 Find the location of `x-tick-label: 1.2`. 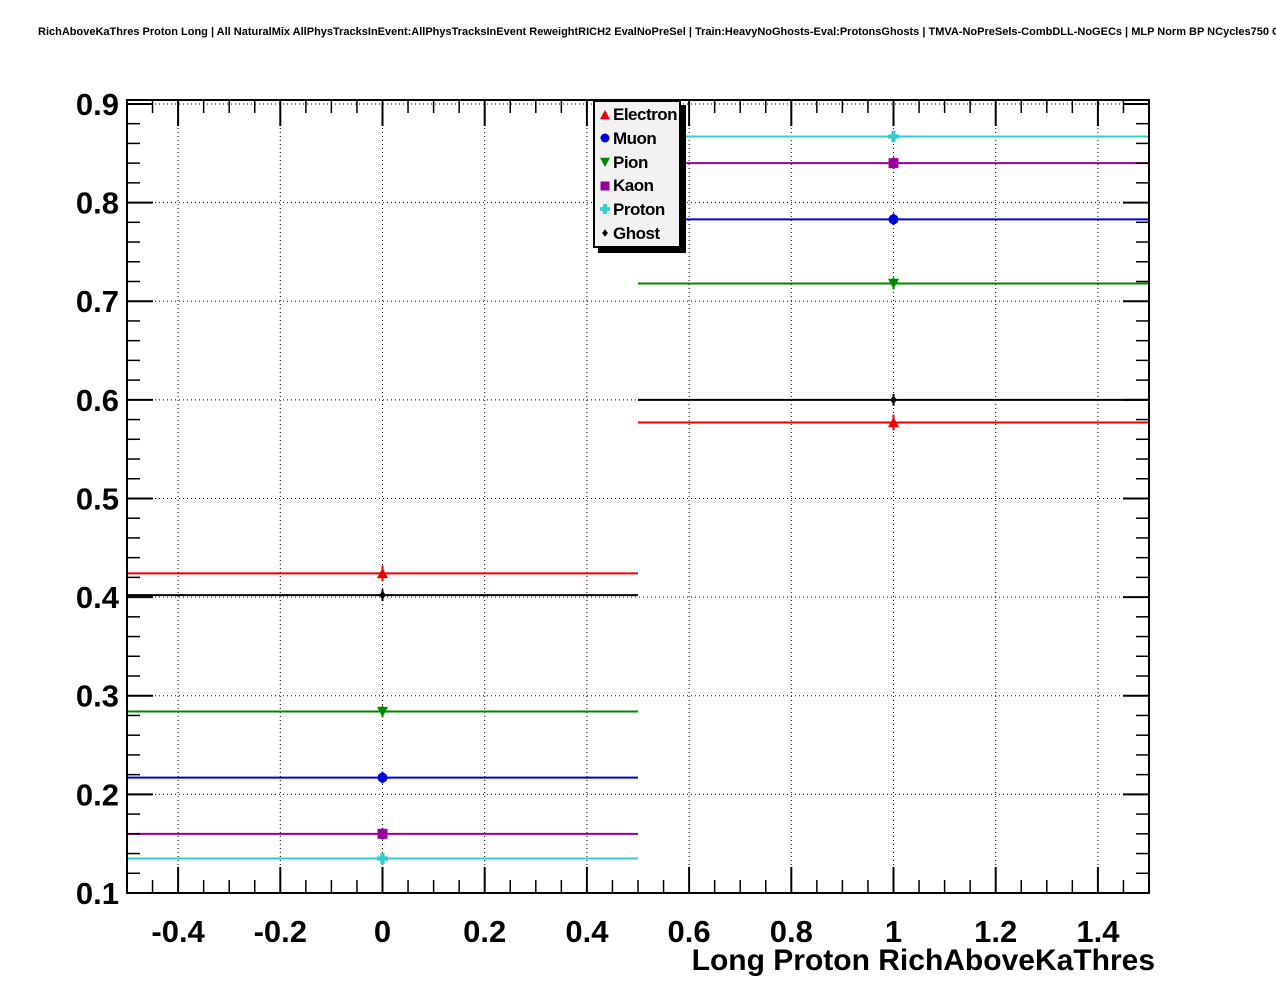

x-tick-label: 1.2 is located at coordinates (995, 931).